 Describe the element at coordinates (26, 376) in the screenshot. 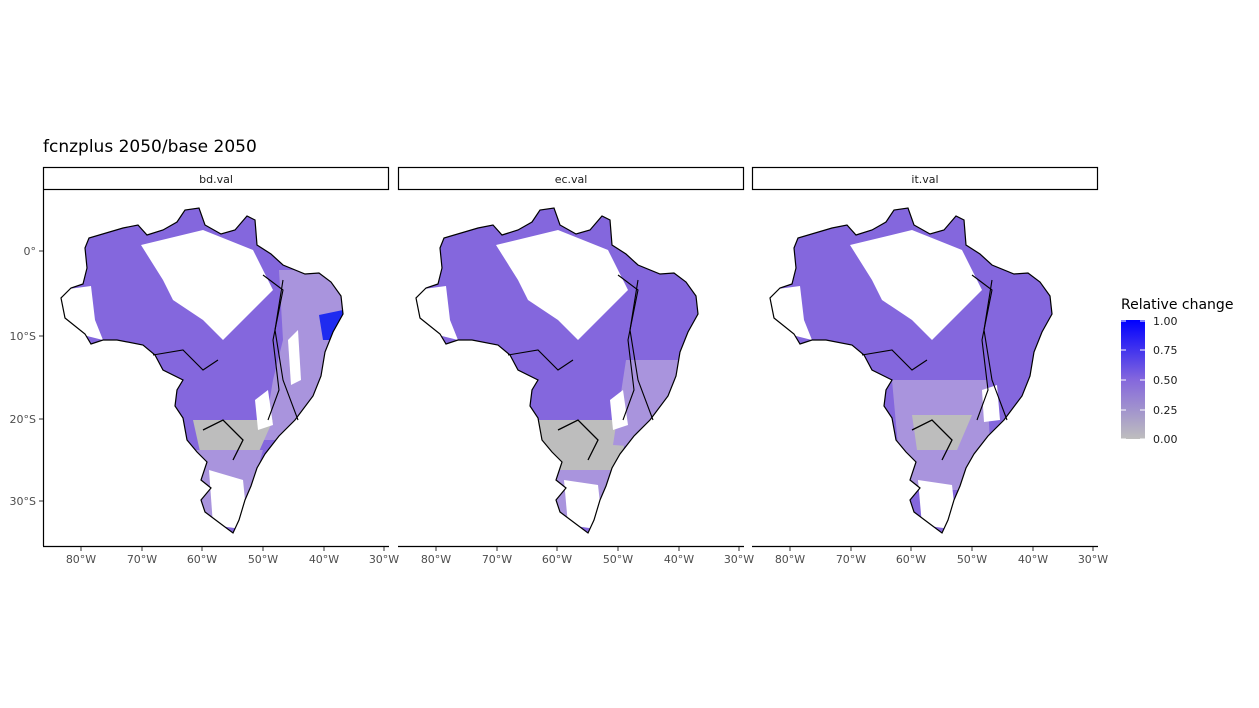

I see `y-axis: 0° 10°S 20°S 30°S` at that location.